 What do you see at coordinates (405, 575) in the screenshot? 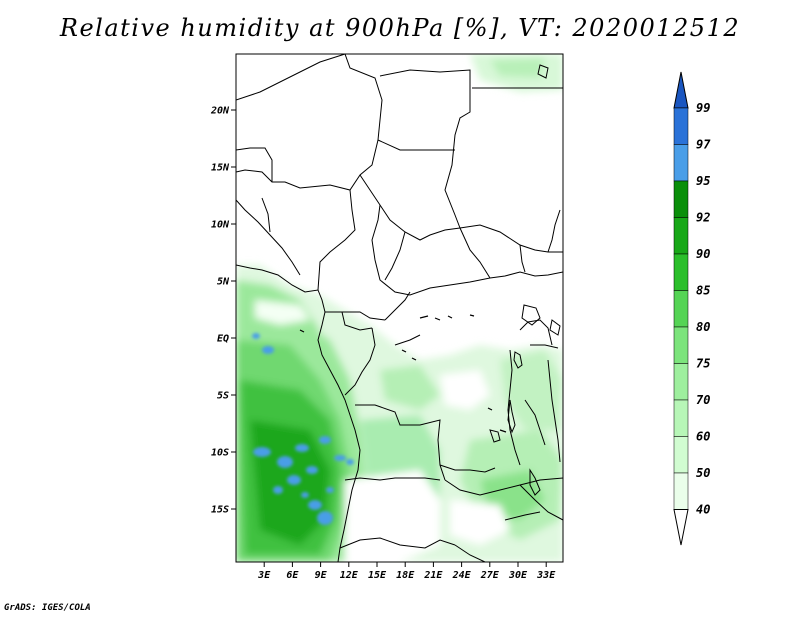
I see `lon-tick-label: 18E` at bounding box center [405, 575].